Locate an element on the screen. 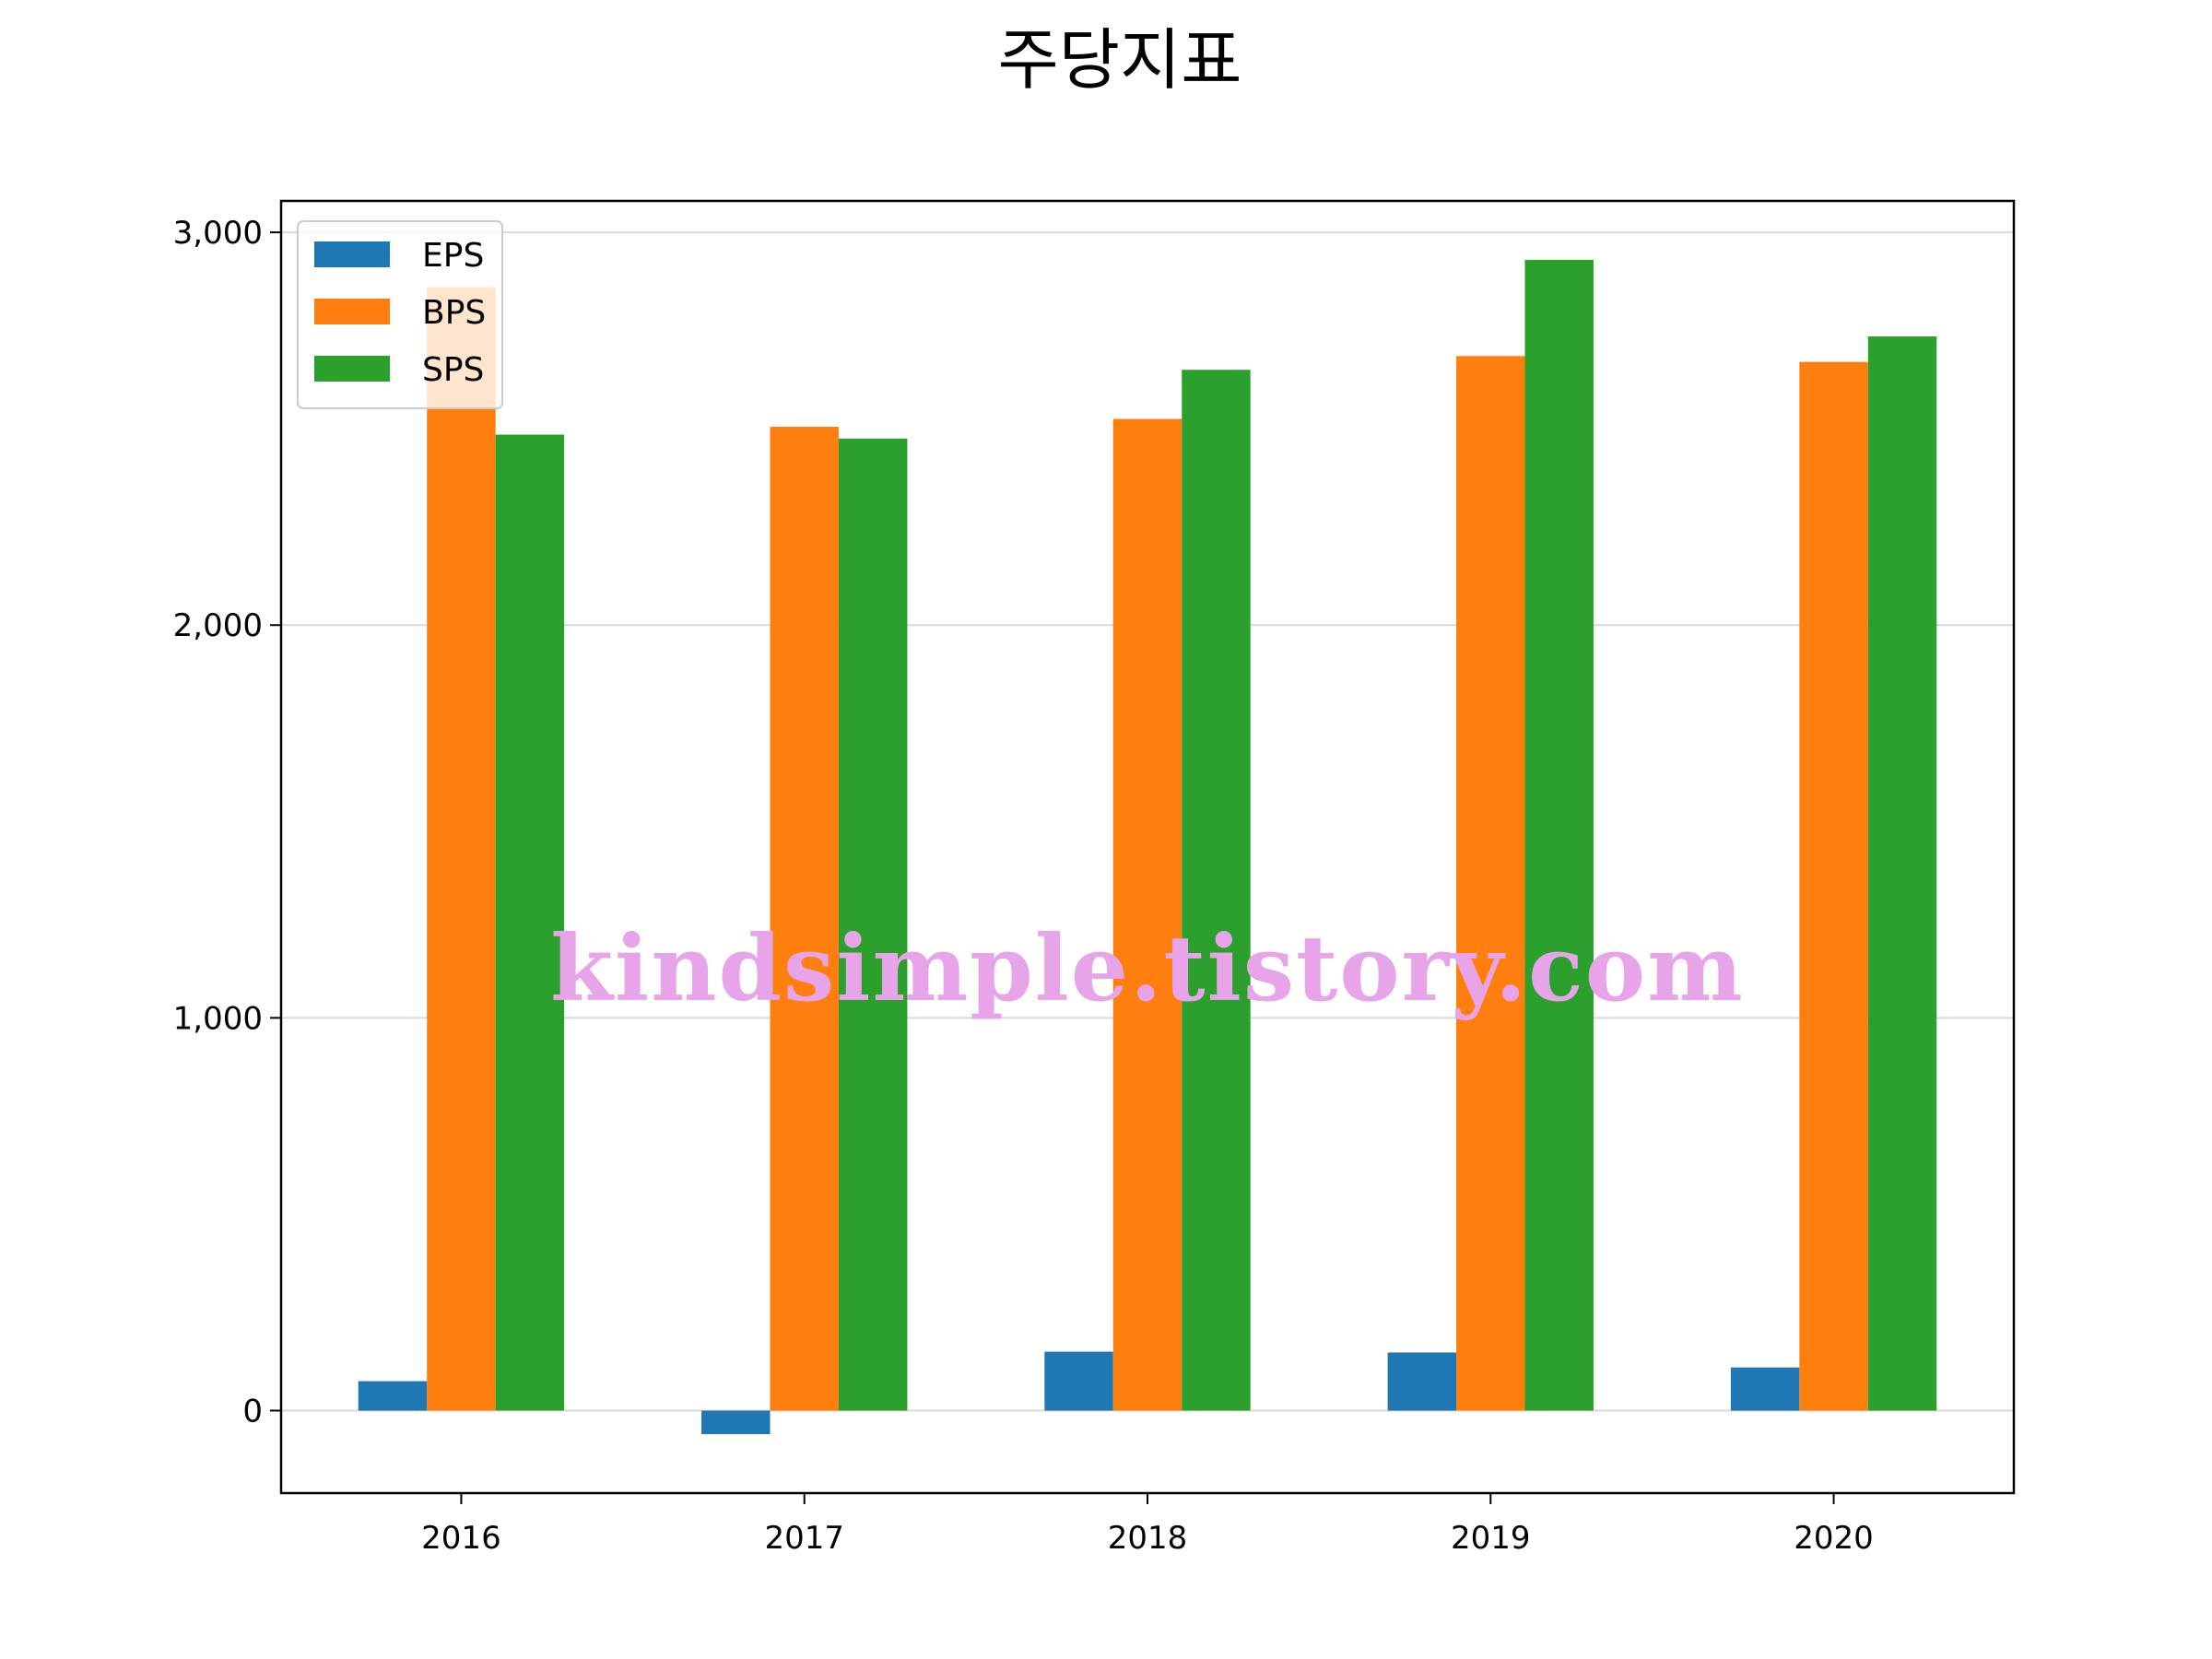 Image resolution: width=2212 pixels, height=1659 pixels. bar-sps-2019 is located at coordinates (1559, 835).